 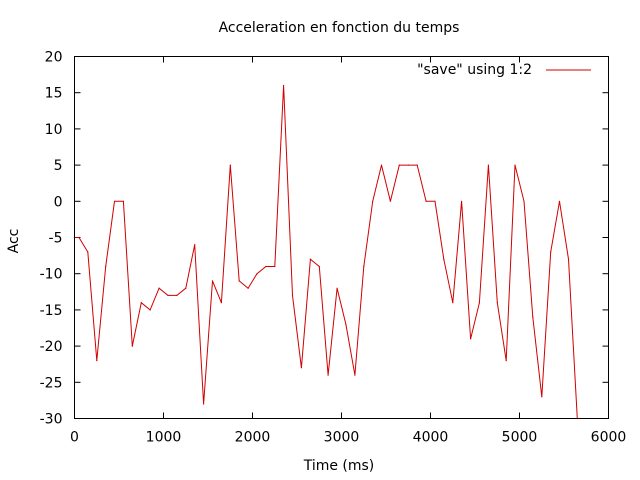 What do you see at coordinates (14, 241) in the screenshot?
I see `y-axis-label: Acc` at bounding box center [14, 241].